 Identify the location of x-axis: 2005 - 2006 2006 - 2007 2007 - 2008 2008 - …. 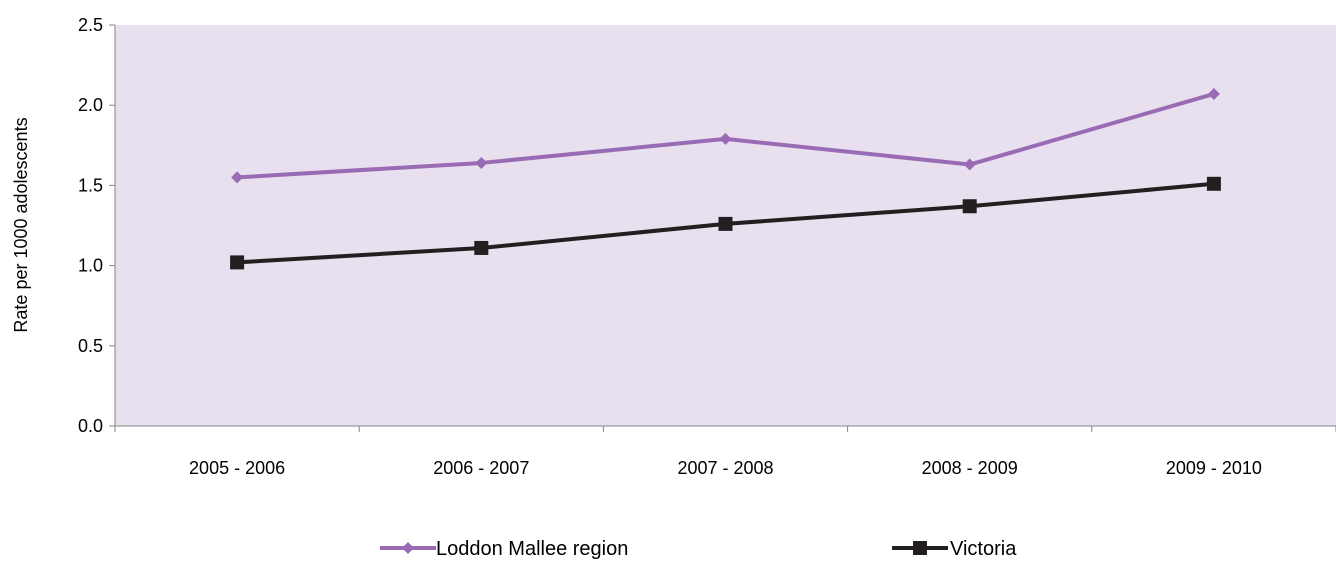
(725, 451).